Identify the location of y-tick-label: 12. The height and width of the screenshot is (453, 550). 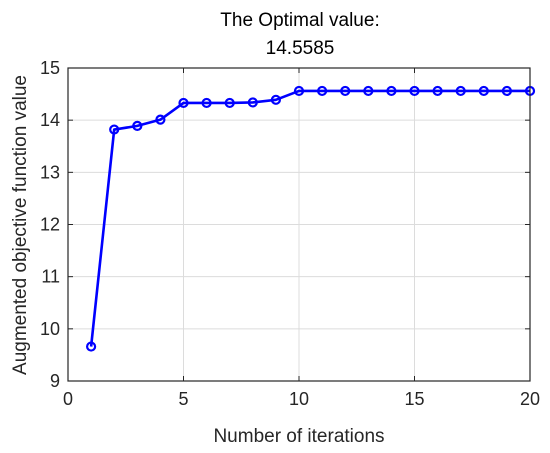
(50, 225).